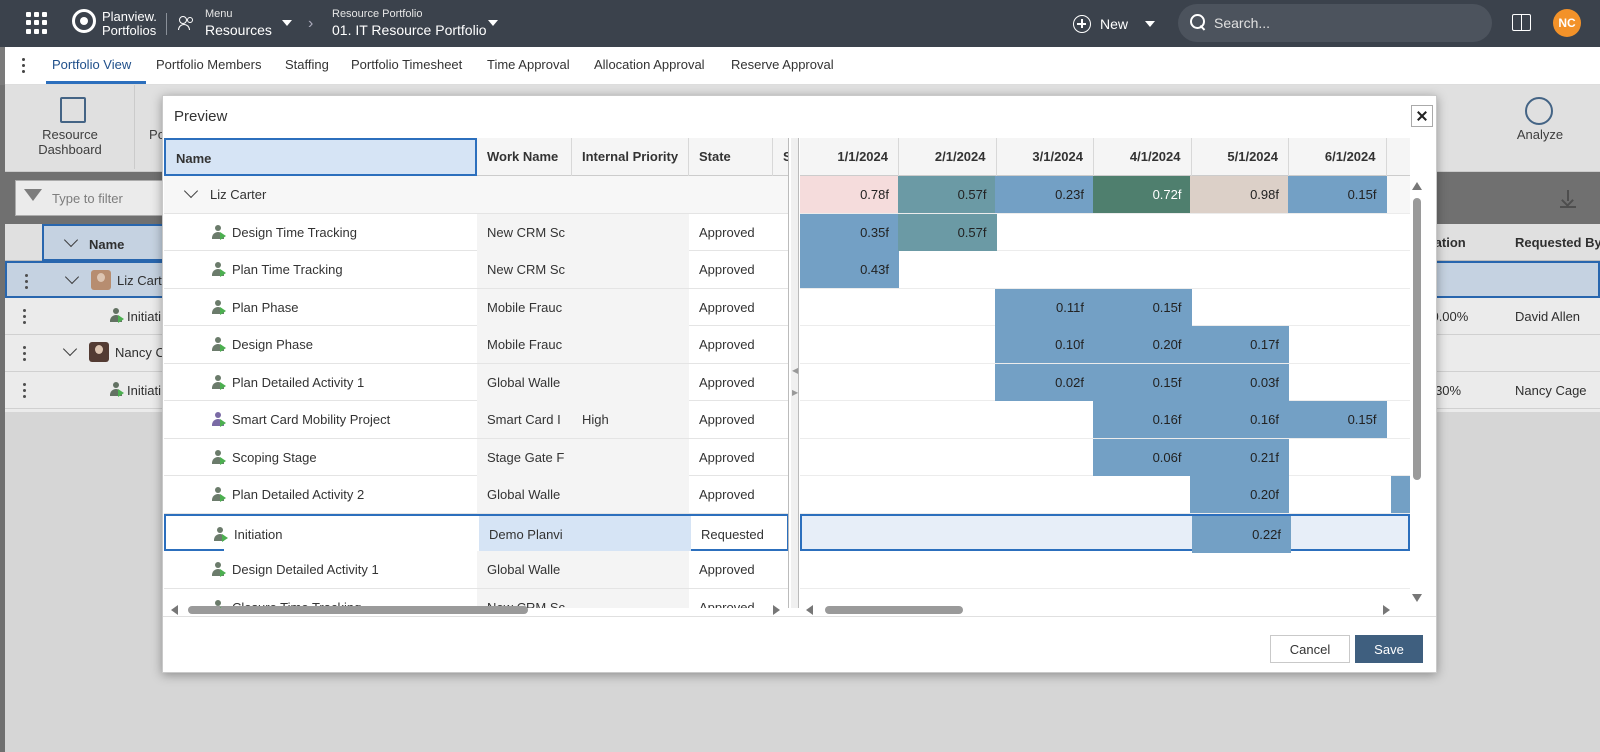 The width and height of the screenshot is (1600, 752). What do you see at coordinates (493, 23) in the screenshot?
I see `portfolio-chevron-down-icon` at bounding box center [493, 23].